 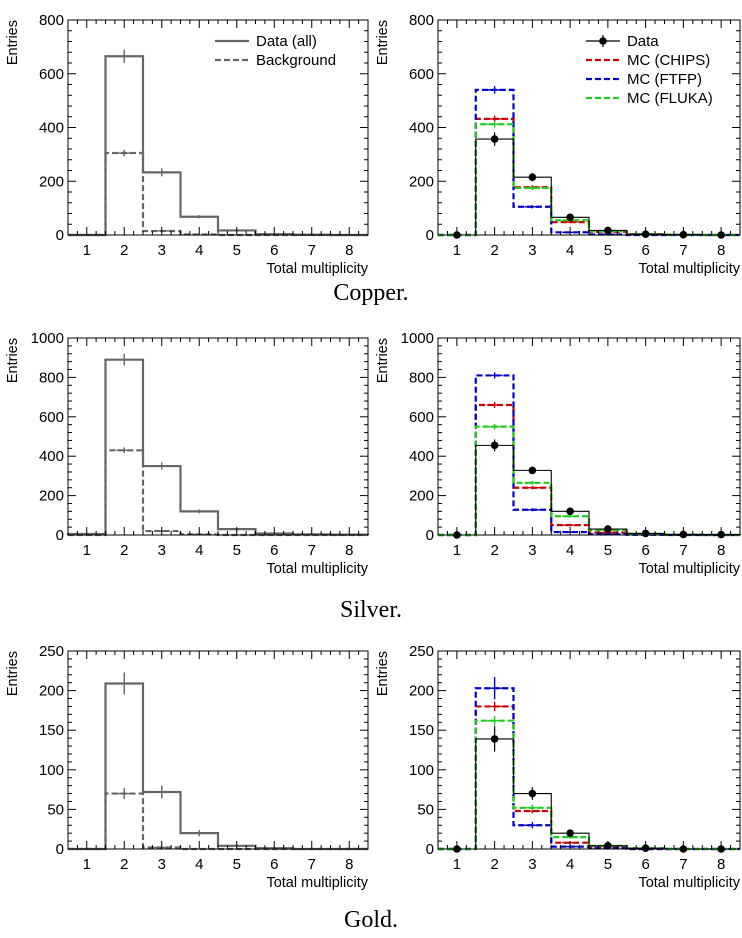 I want to click on y-tick-label: 50, so click(x=55, y=809).